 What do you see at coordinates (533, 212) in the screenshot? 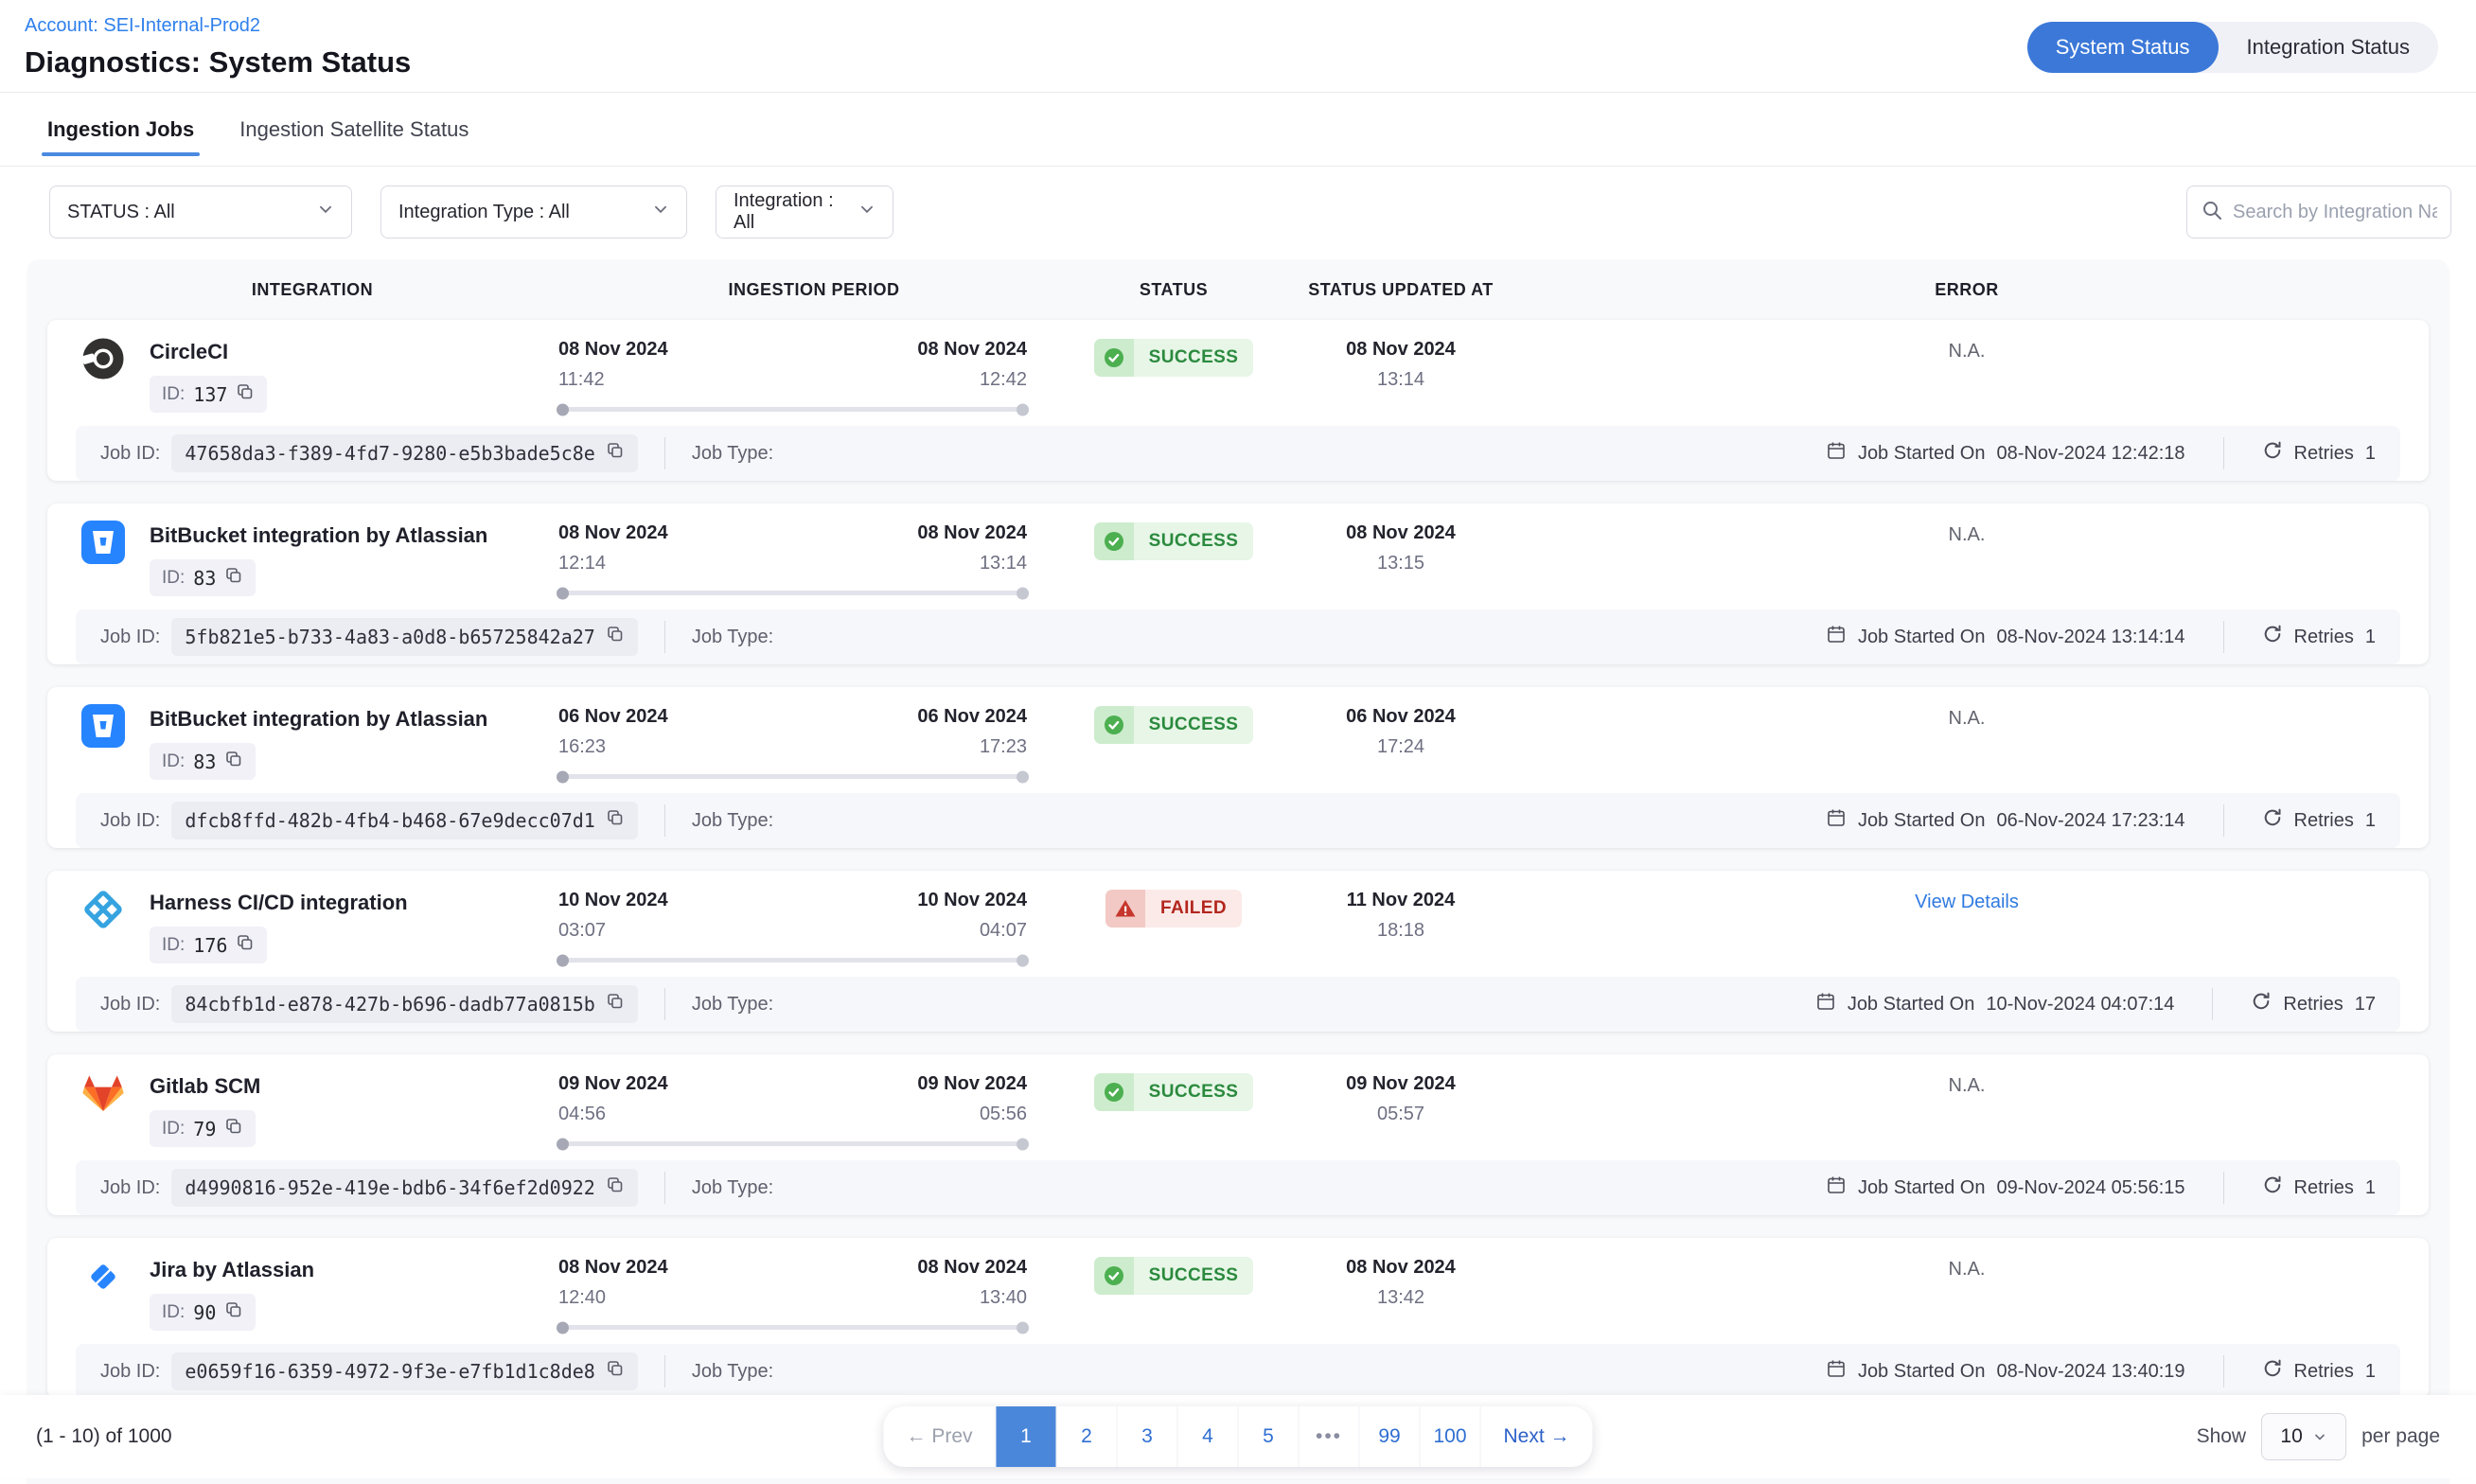
I see `integration-type-filter-dropdown: Integration Type : All` at bounding box center [533, 212].